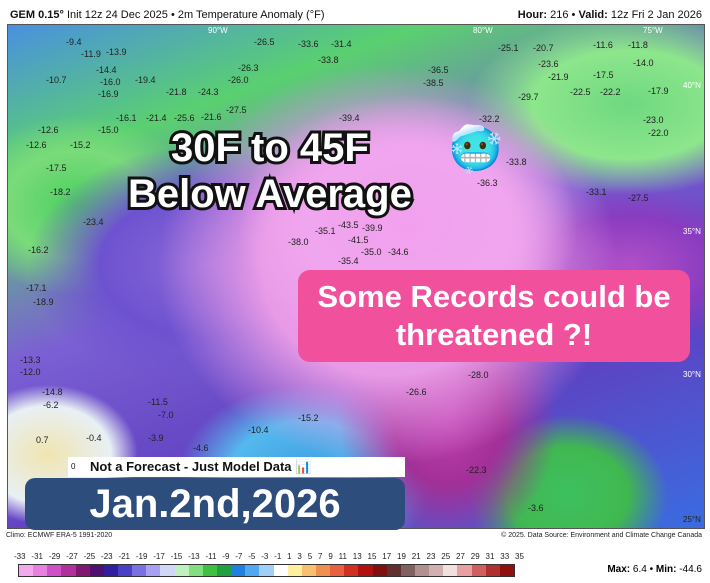 Image resolution: width=710 pixels, height=583 pixels. Describe the element at coordinates (639, 569) in the screenshot. I see `max-value: 6.4` at that location.